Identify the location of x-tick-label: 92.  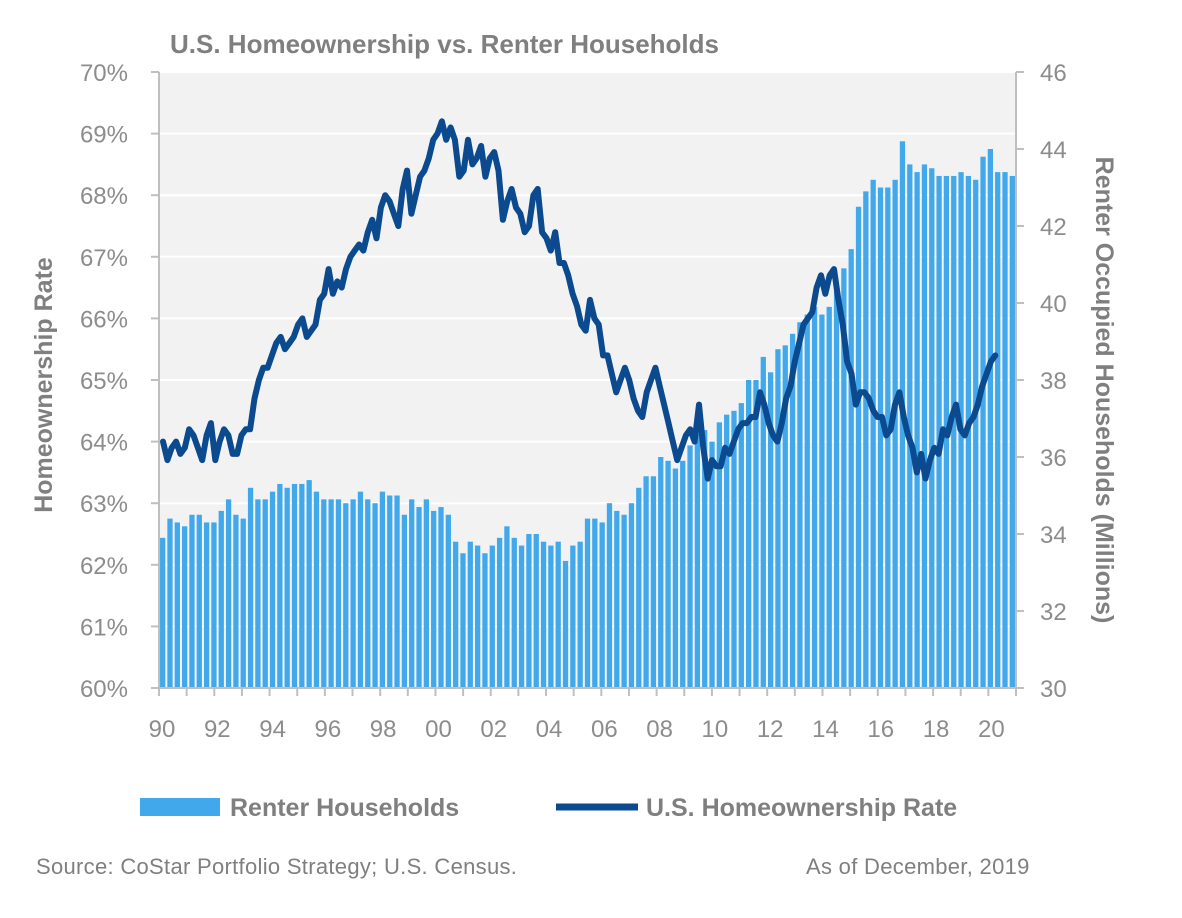
(217, 729).